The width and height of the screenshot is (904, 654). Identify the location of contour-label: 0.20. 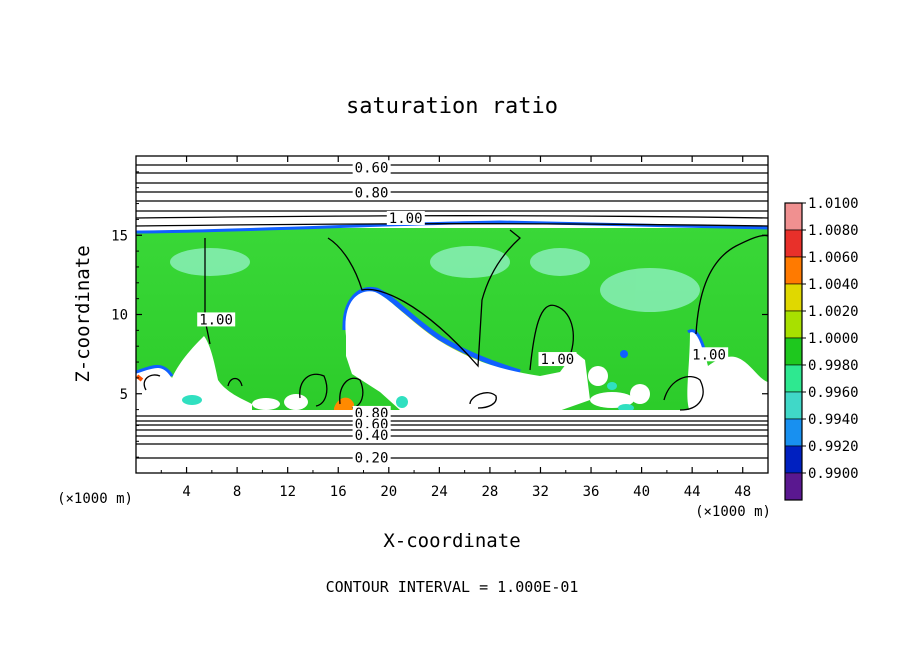
(372, 458).